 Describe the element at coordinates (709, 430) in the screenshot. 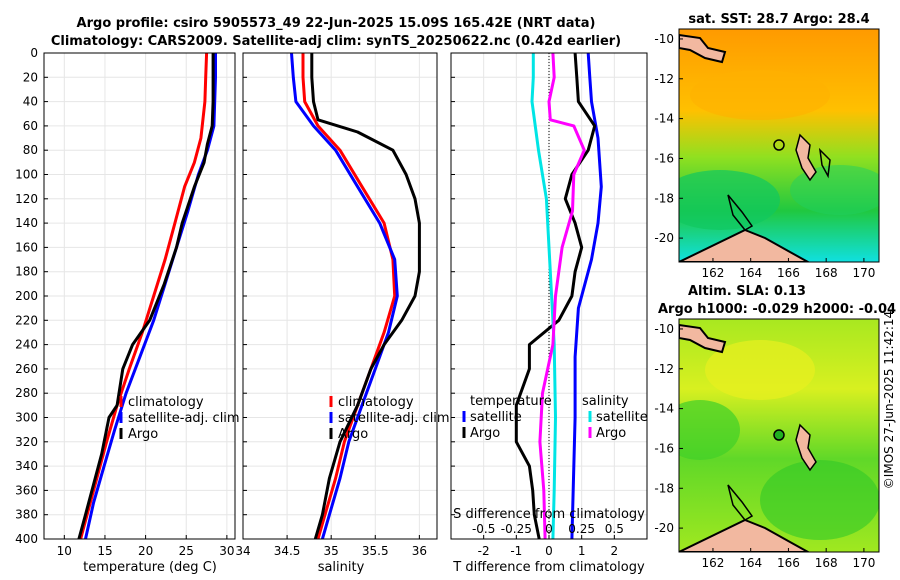

I see `sla-low-patch` at that location.